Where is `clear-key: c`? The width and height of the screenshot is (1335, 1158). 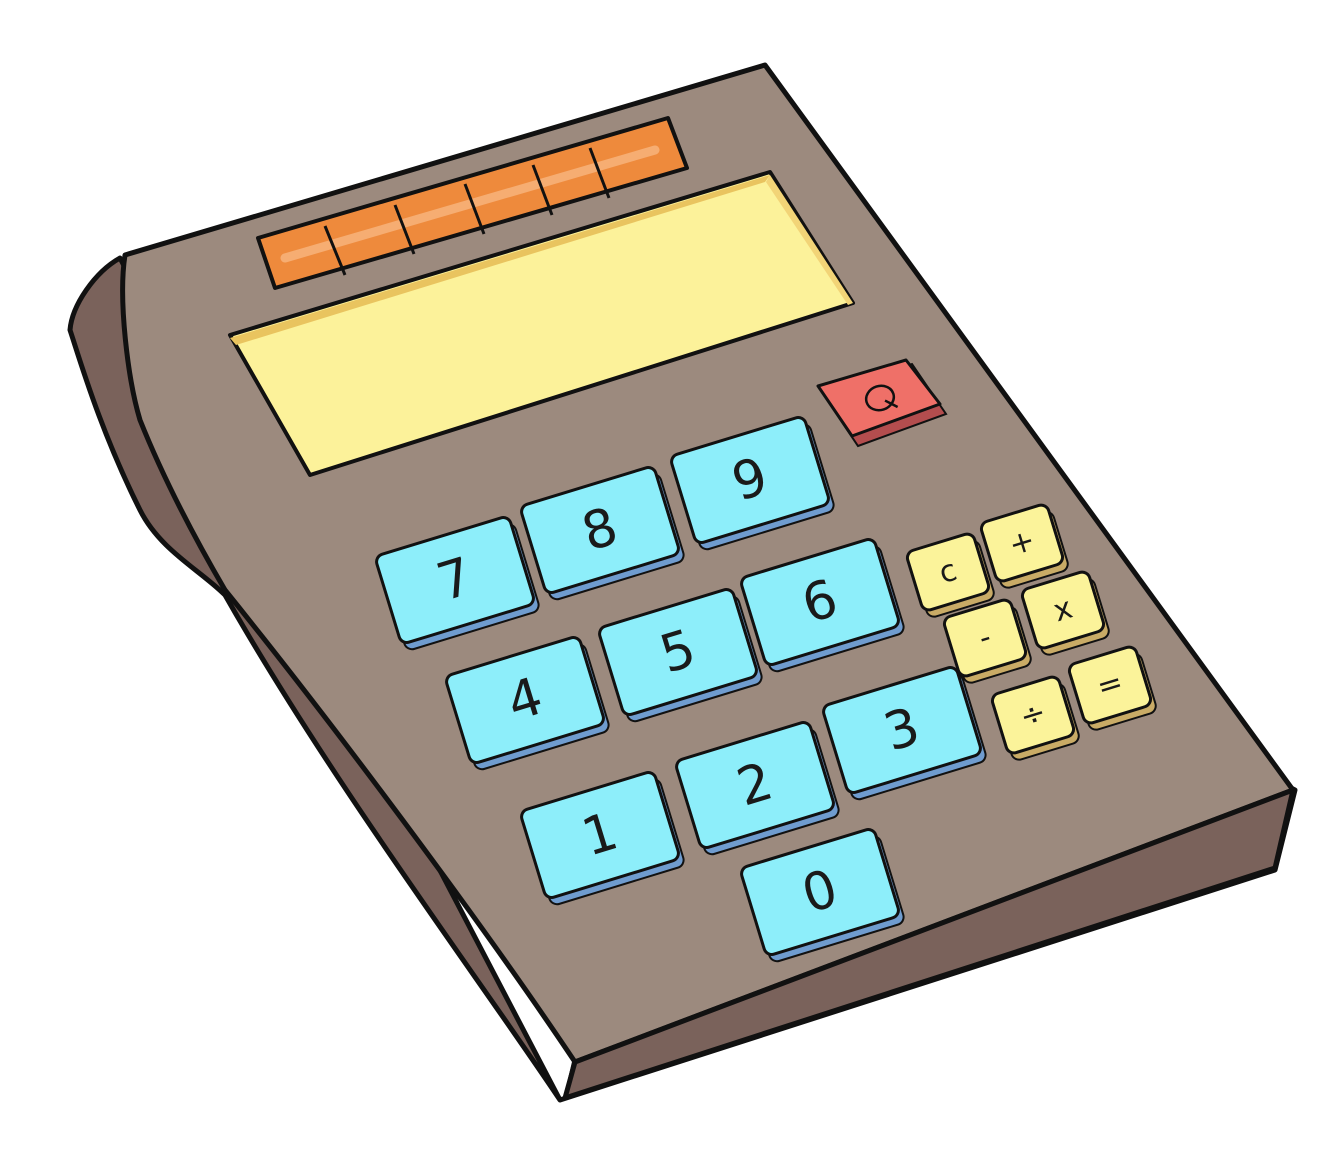
clear-key: c is located at coordinates (950, 575).